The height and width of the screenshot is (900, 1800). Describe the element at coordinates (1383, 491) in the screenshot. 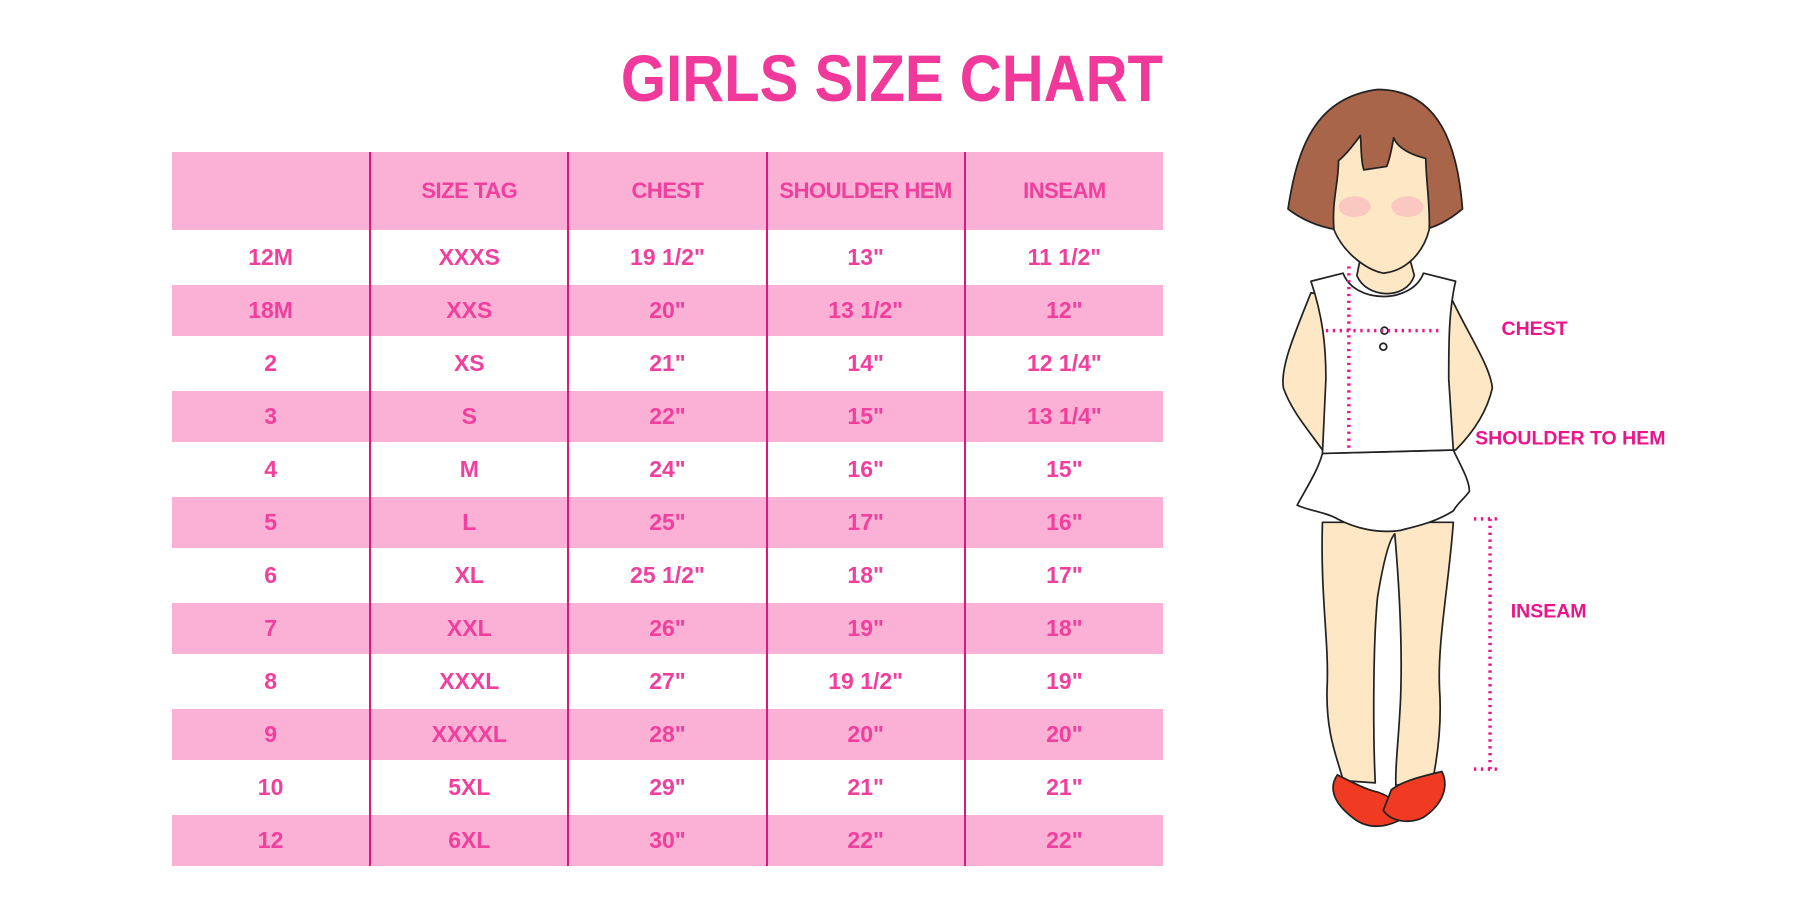

I see `skirt` at that location.